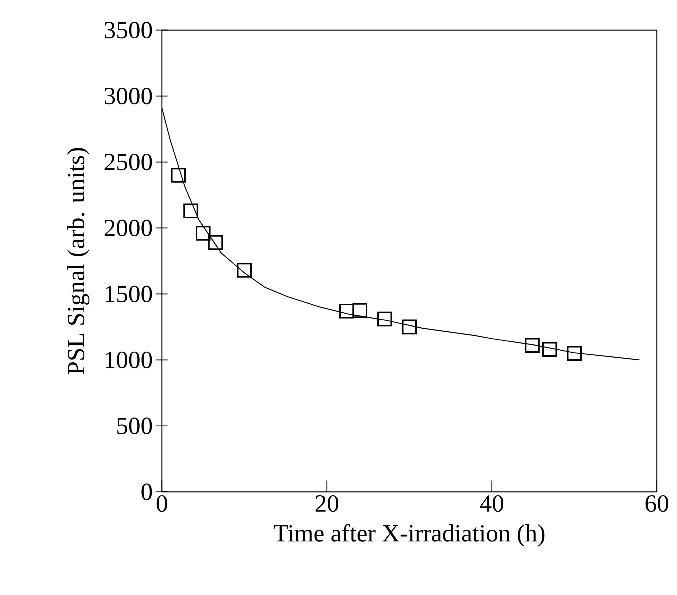  What do you see at coordinates (492, 504) in the screenshot?
I see `x-tick-label: 40` at bounding box center [492, 504].